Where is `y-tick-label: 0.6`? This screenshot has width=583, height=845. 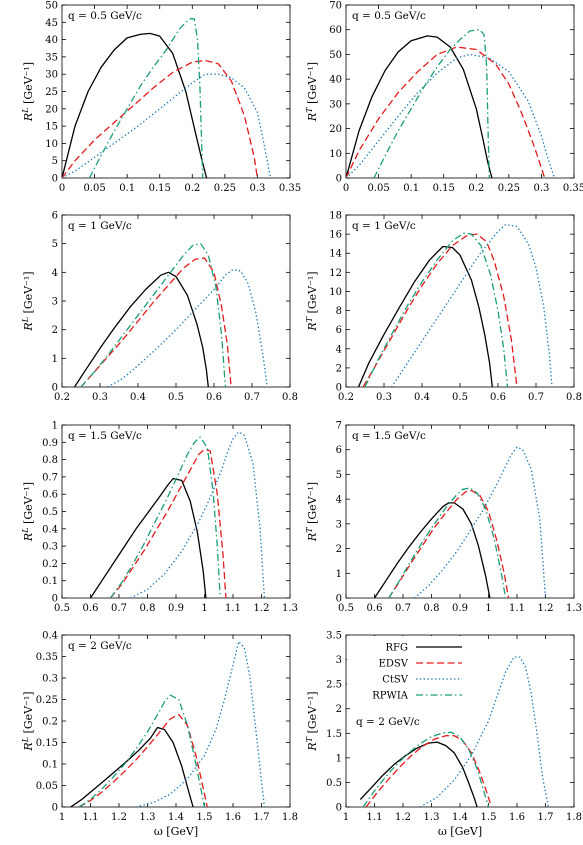
y-tick-label: 0.6 is located at coordinates (50, 495).